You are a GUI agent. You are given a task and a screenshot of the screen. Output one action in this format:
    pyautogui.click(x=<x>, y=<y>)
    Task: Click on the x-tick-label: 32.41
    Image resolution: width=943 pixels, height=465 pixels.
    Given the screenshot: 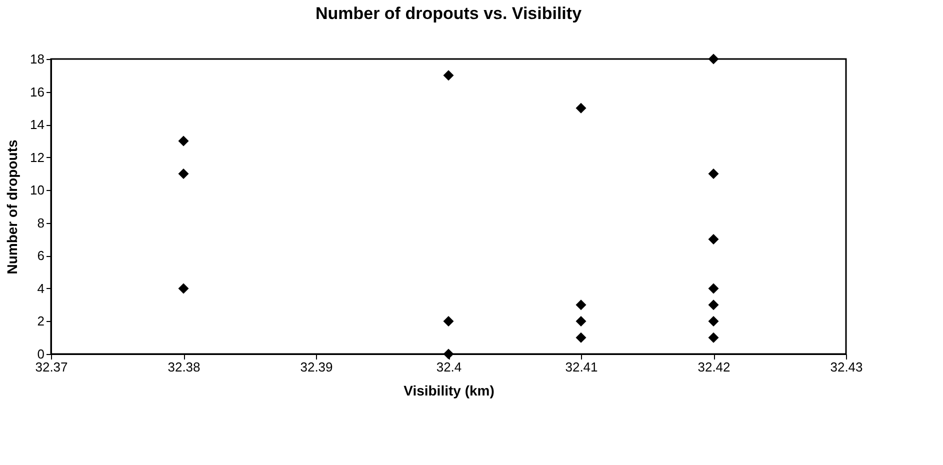 What is the action you would take?
    pyautogui.click(x=581, y=367)
    